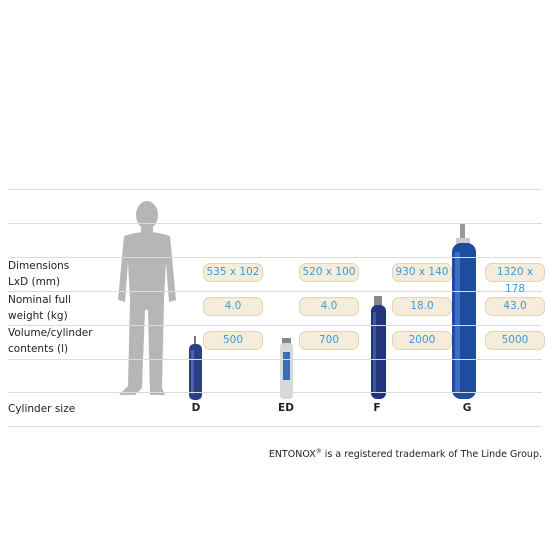  I want to click on row-label-line: Dimensions, so click(39, 266).